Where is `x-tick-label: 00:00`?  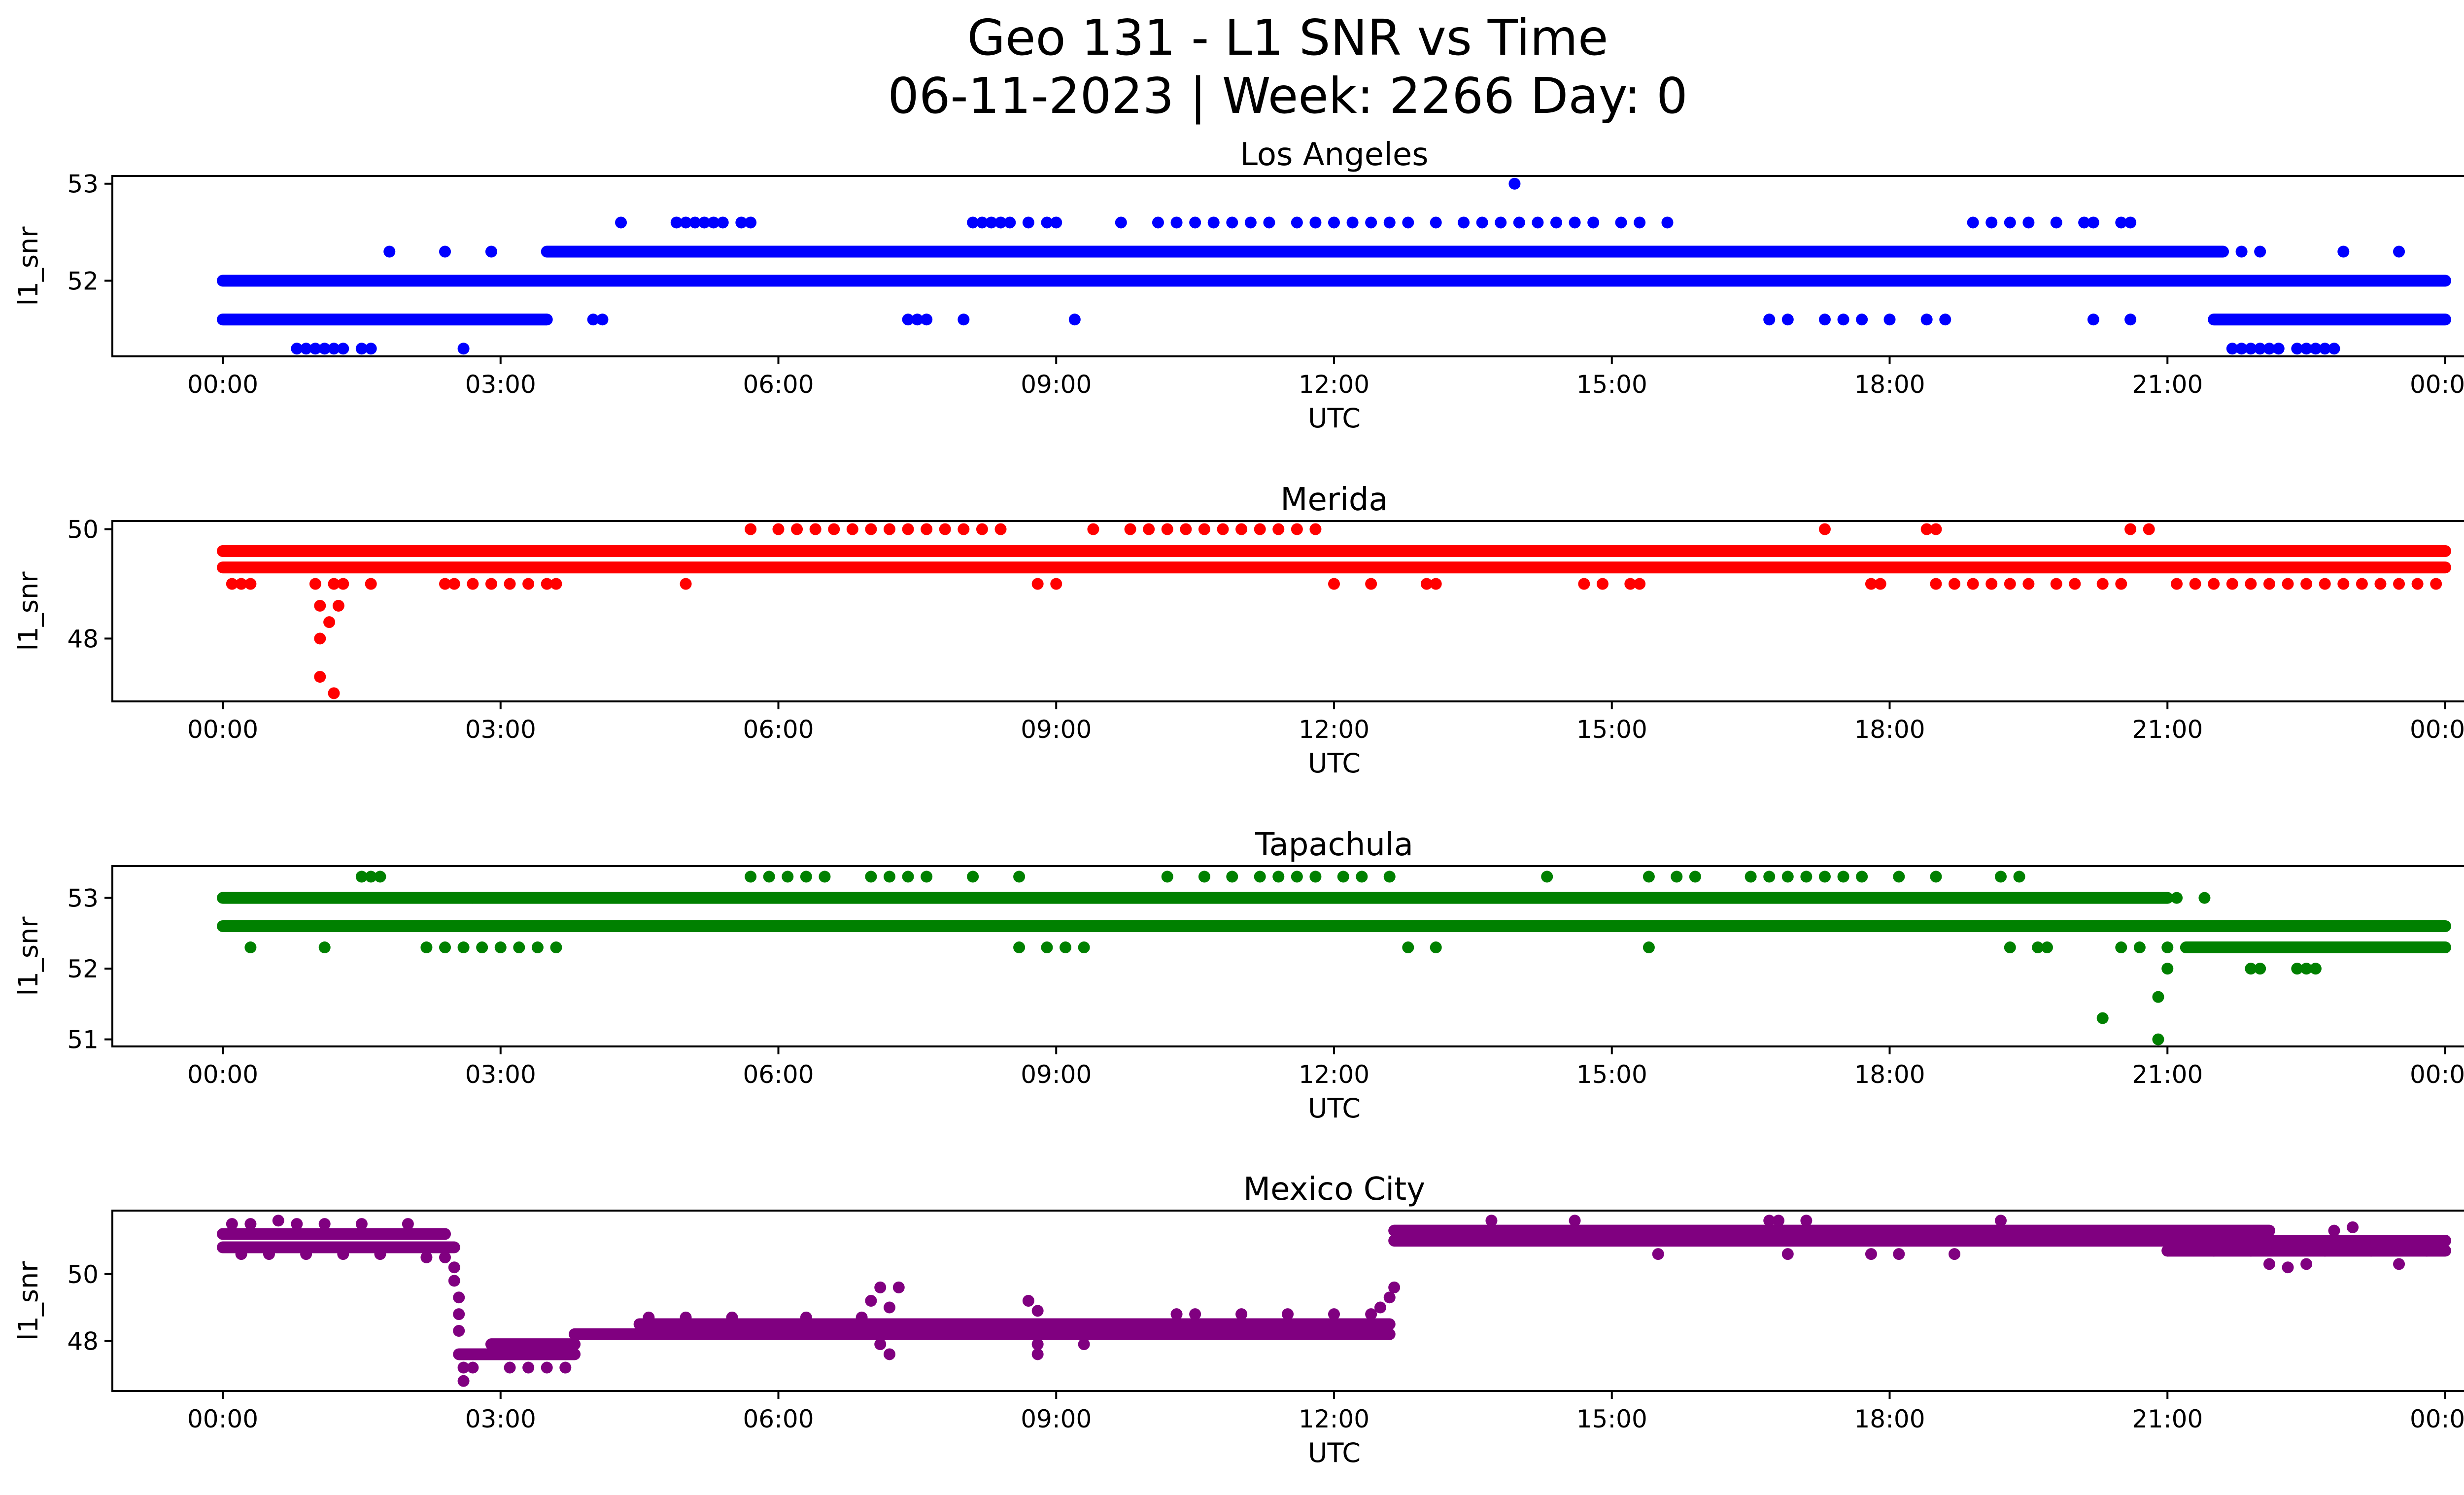
x-tick-label: 00:00 is located at coordinates (222, 729).